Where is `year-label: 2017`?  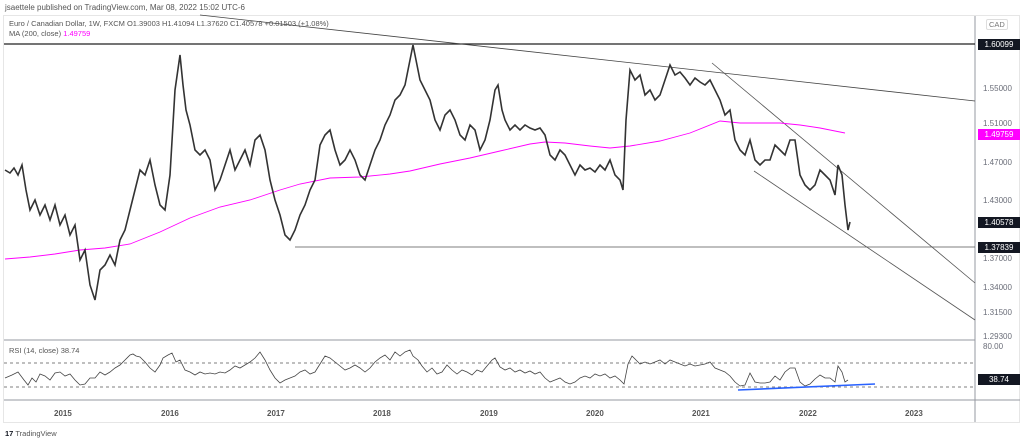 year-label: 2017 is located at coordinates (276, 413).